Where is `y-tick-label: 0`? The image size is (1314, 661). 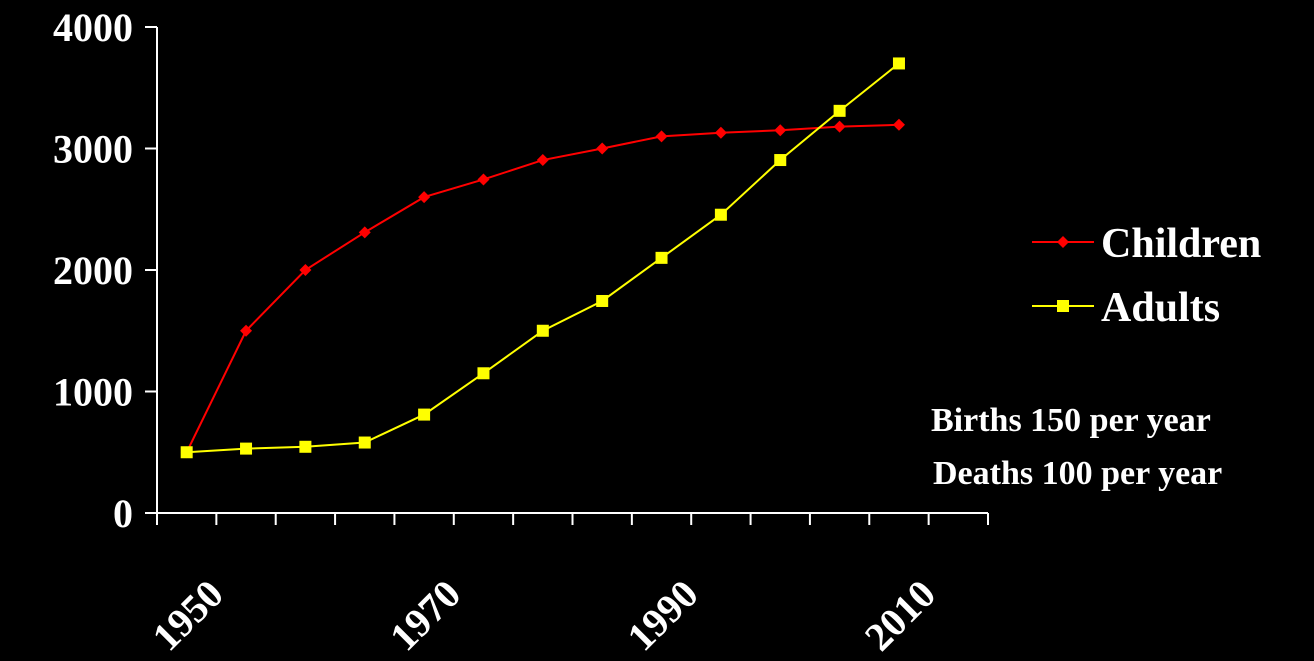
y-tick-label: 0 is located at coordinates (123, 513).